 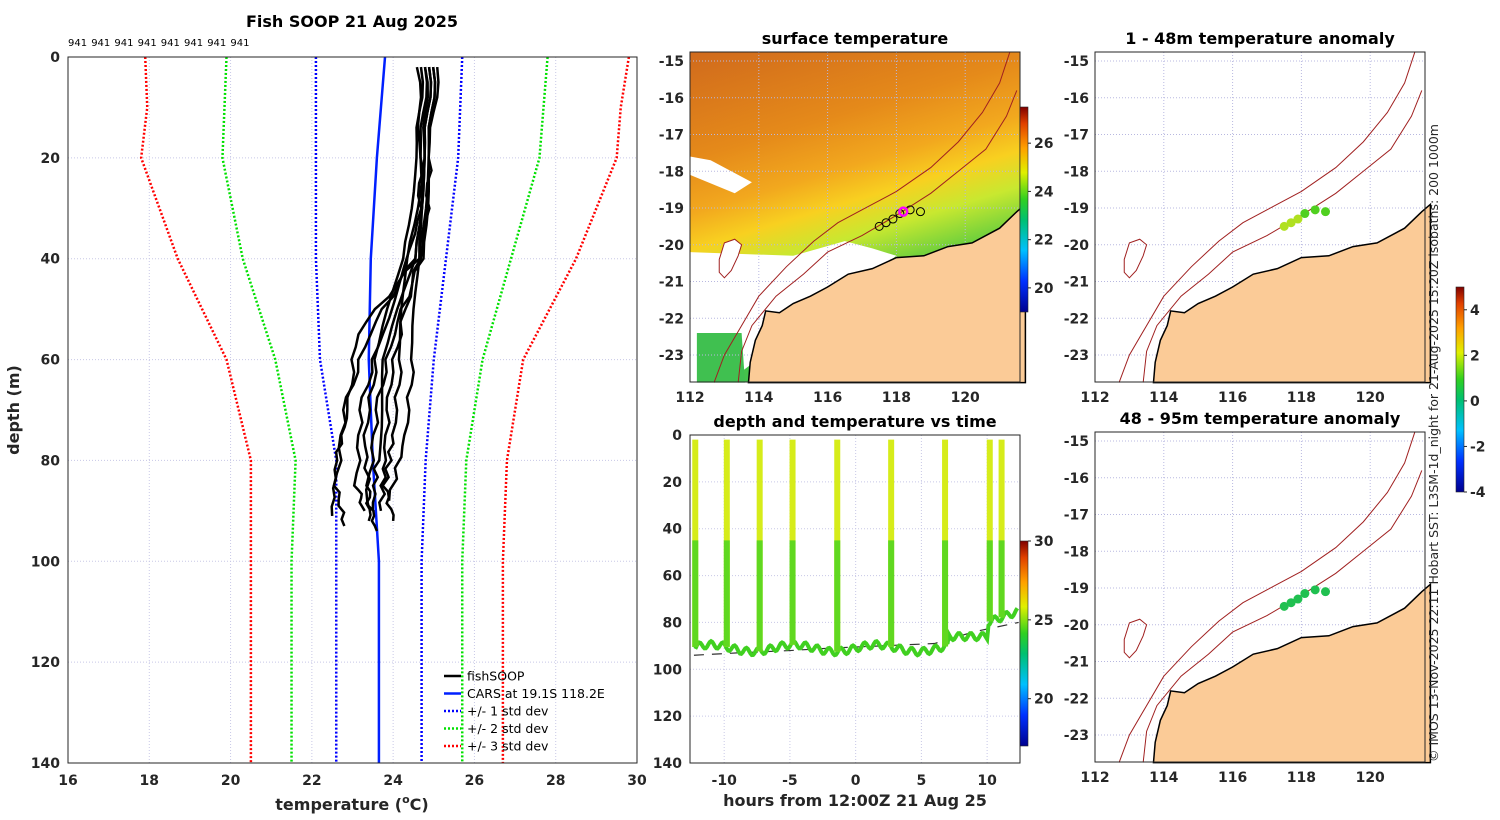 I want to click on x-tick-label: 18, so click(x=149, y=781).